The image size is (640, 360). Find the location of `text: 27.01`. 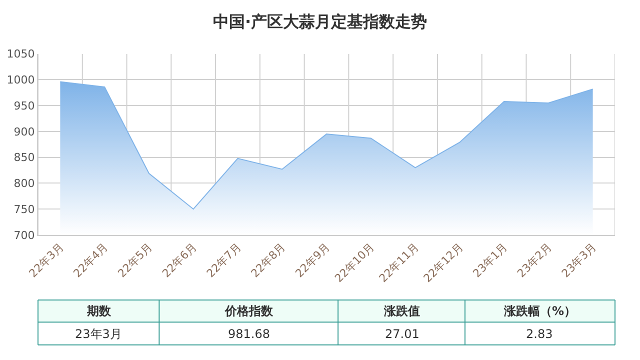

text: 27.01 is located at coordinates (402, 334).